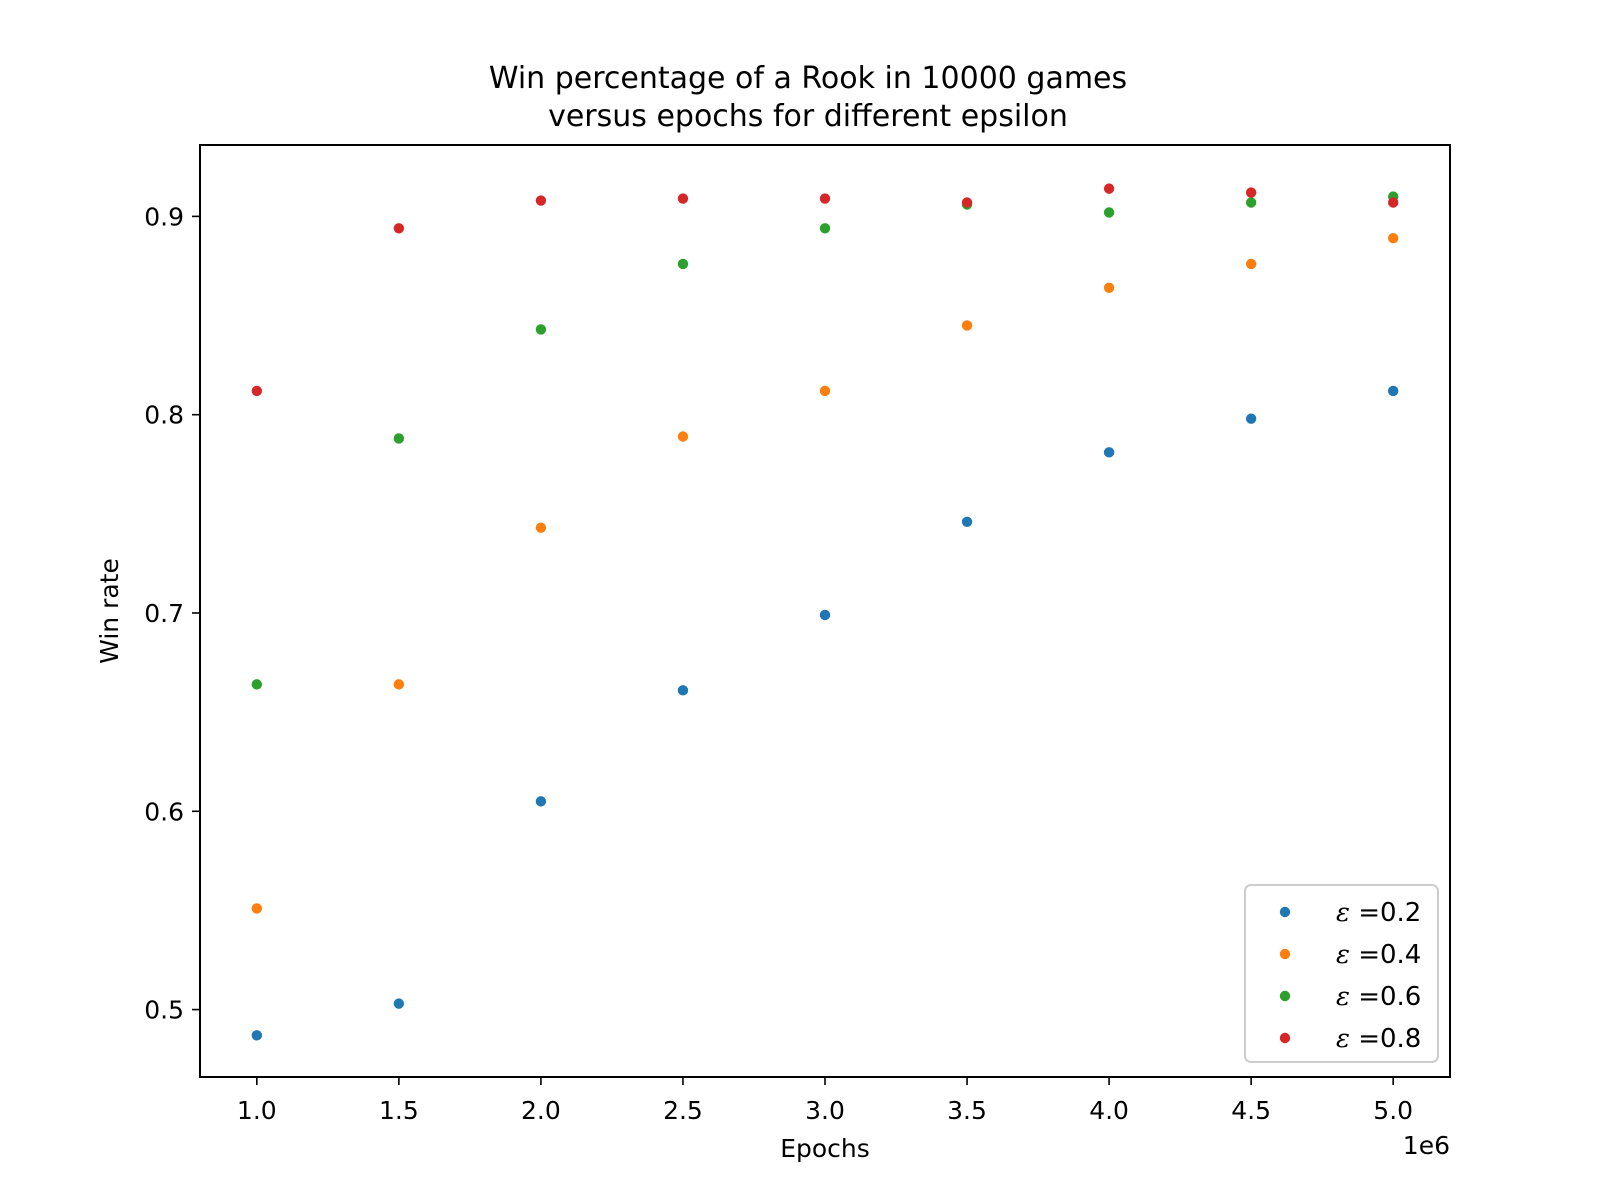  What do you see at coordinates (1385, 997) in the screenshot?
I see `legend-value: =0.6` at bounding box center [1385, 997].